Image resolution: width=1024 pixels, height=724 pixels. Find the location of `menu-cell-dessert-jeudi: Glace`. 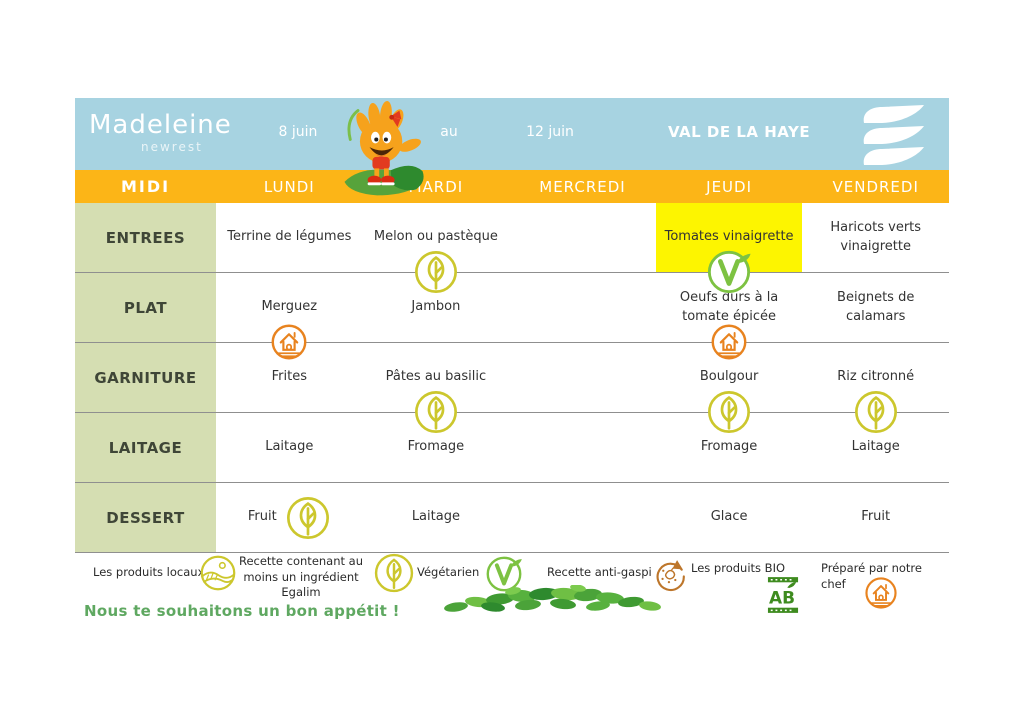

menu-cell-dessert-jeudi: Glace is located at coordinates (729, 517).